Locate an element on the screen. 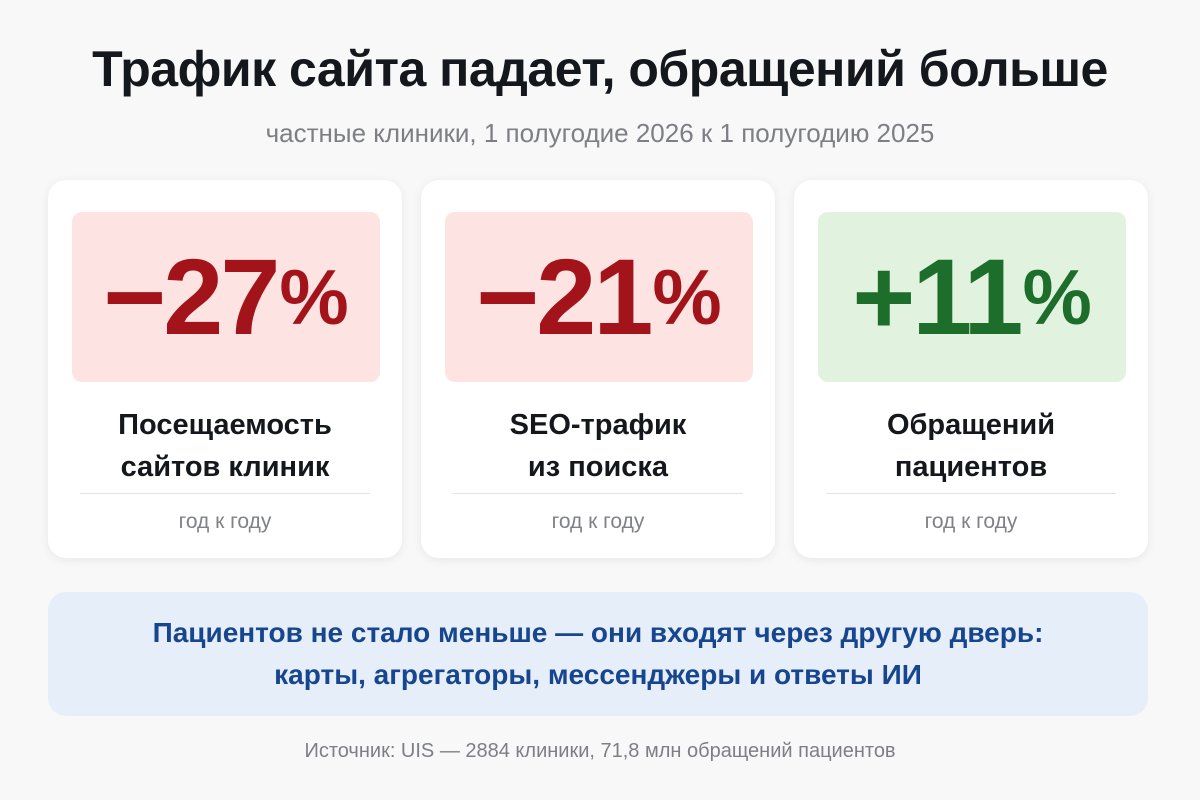 Image resolution: width=1200 pixels, height=800 pixels. page-title: Трафик сайта падает, обращений больше is located at coordinates (600, 69).